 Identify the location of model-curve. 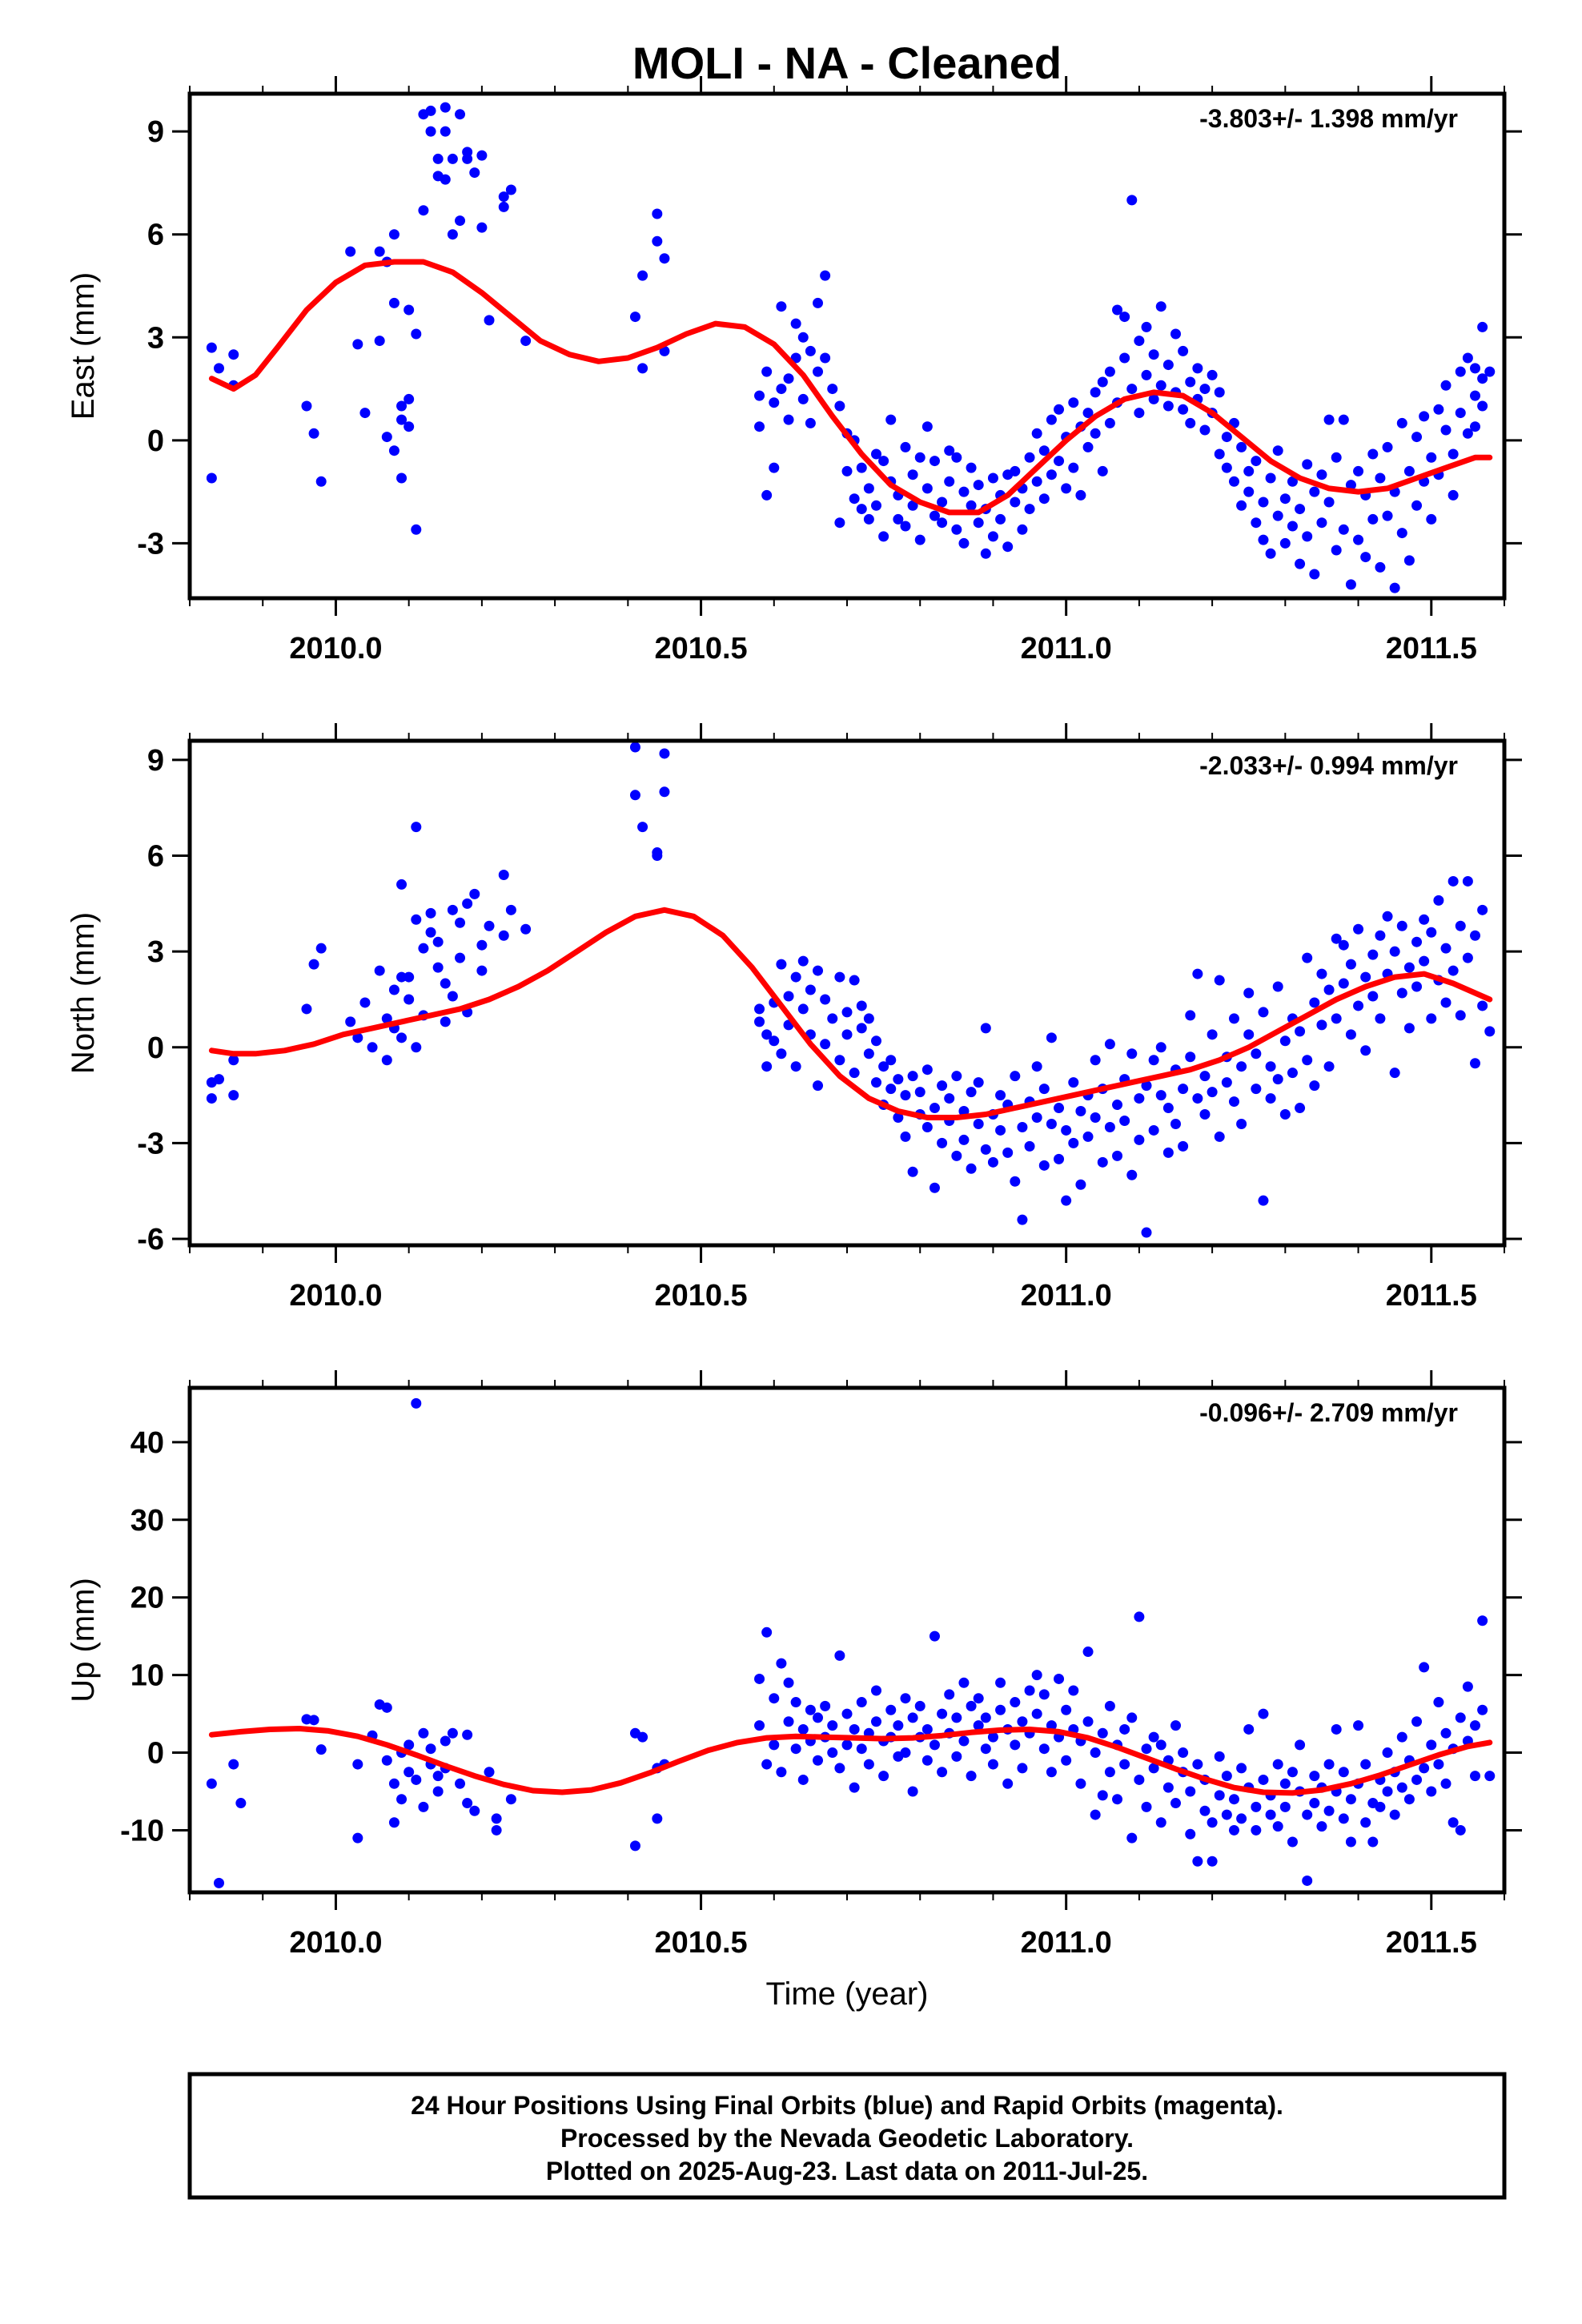
(850, 387).